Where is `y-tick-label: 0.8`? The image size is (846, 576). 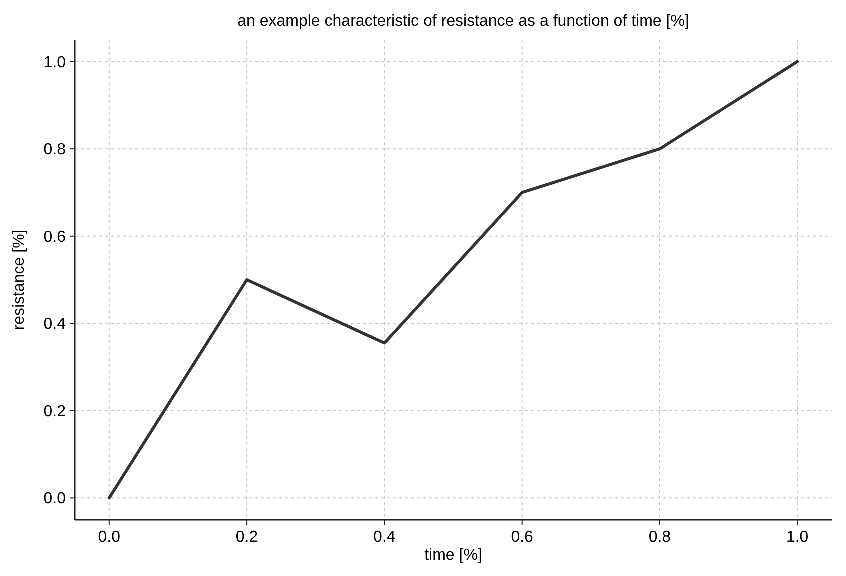
y-tick-label: 0.8 is located at coordinates (55, 150).